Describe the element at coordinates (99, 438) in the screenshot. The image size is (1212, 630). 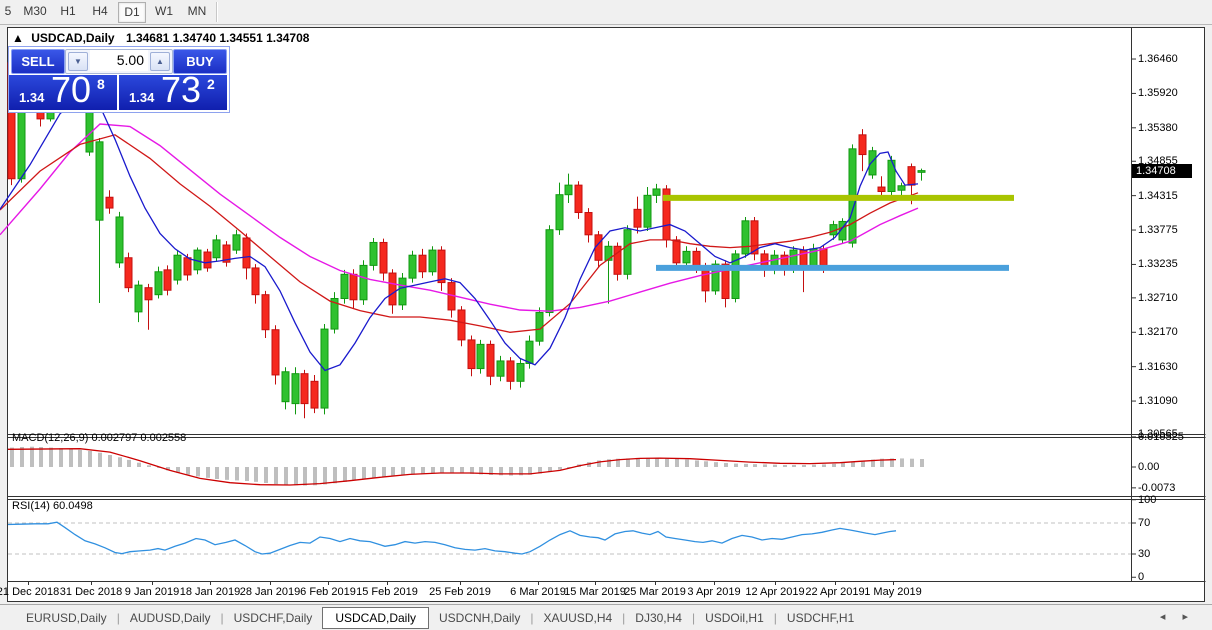
I see `macd-indicator-label: MACD(12,26,9) 0.002797 0.002558` at that location.